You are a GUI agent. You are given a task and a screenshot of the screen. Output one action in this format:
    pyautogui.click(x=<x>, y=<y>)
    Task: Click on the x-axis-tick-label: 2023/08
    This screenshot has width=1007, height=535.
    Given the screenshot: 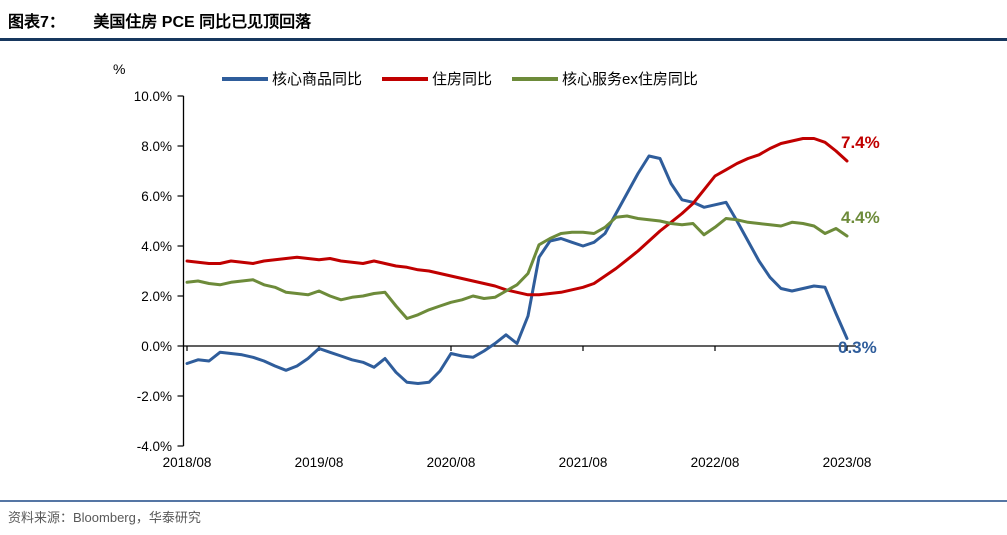 What is the action you would take?
    pyautogui.click(x=847, y=462)
    